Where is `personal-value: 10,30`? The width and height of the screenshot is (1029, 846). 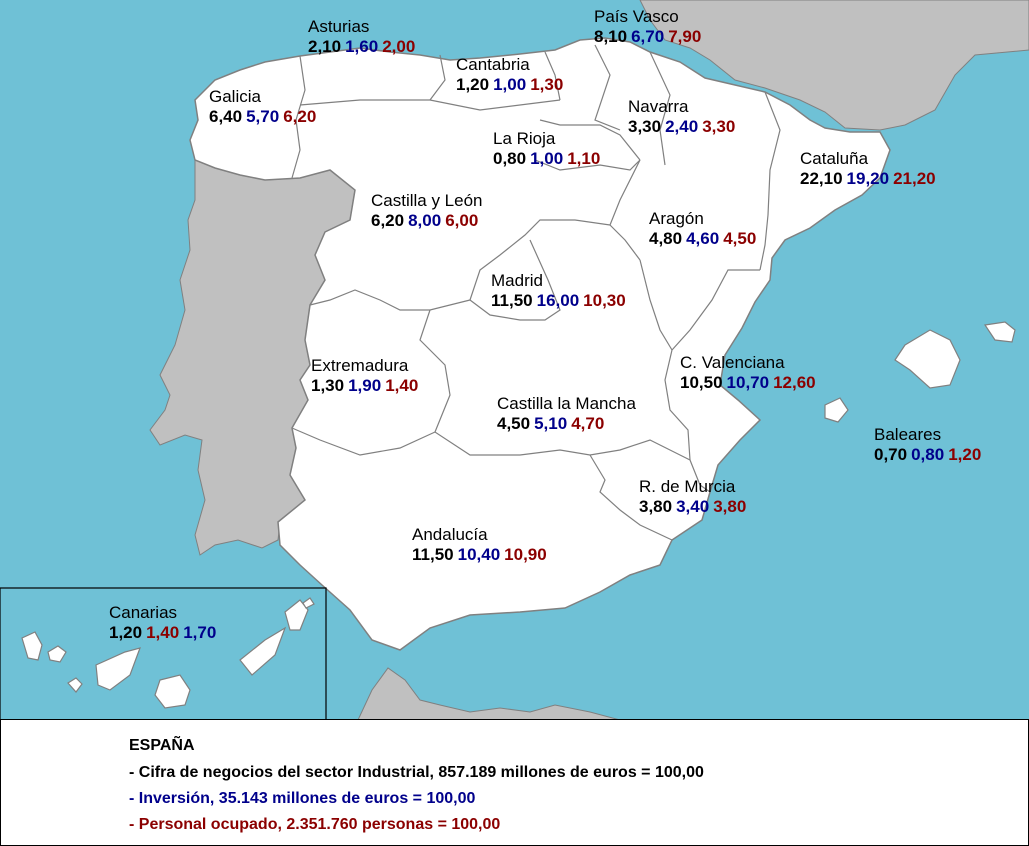
personal-value: 10,30 is located at coordinates (604, 300).